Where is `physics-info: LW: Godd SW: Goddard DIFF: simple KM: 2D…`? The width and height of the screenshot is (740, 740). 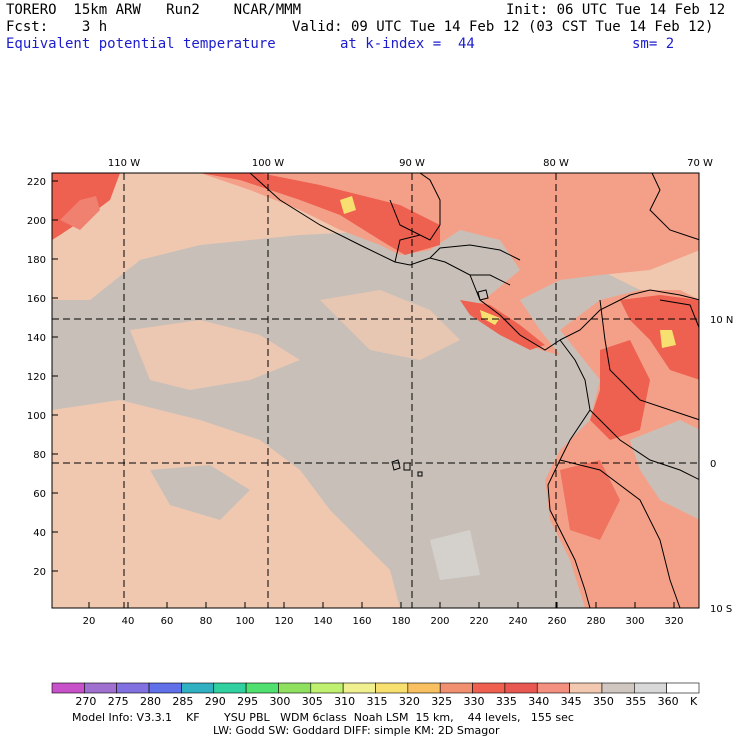 physics-info: LW: Godd SW: Goddard DIFF: simple KM: 2D… is located at coordinates (356, 730).